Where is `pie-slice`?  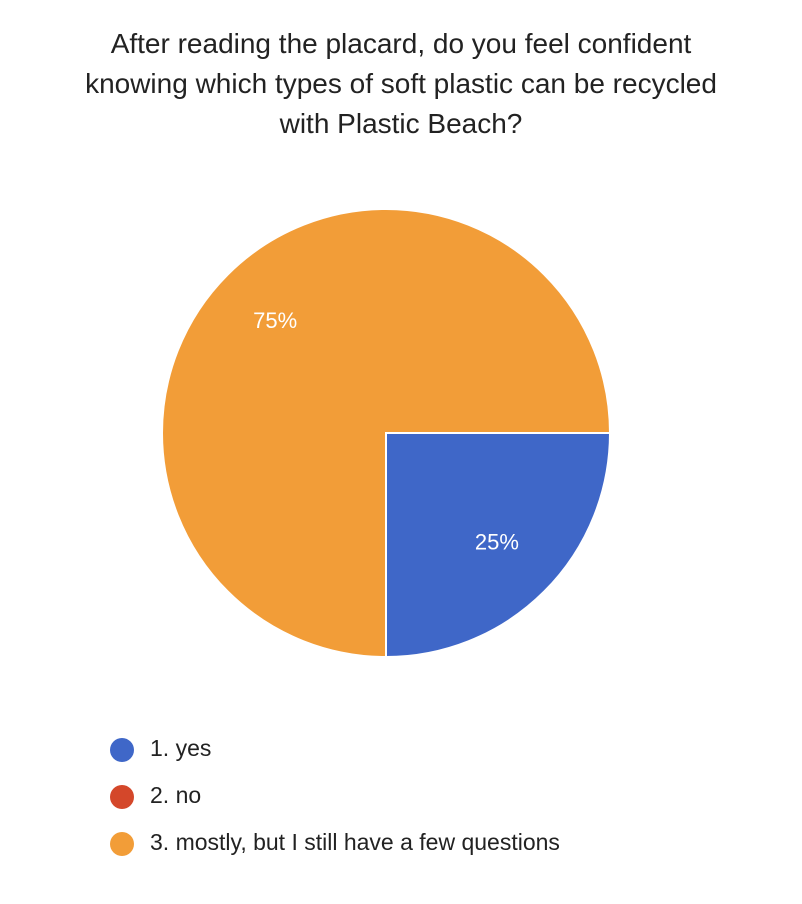 pie-slice is located at coordinates (498, 545).